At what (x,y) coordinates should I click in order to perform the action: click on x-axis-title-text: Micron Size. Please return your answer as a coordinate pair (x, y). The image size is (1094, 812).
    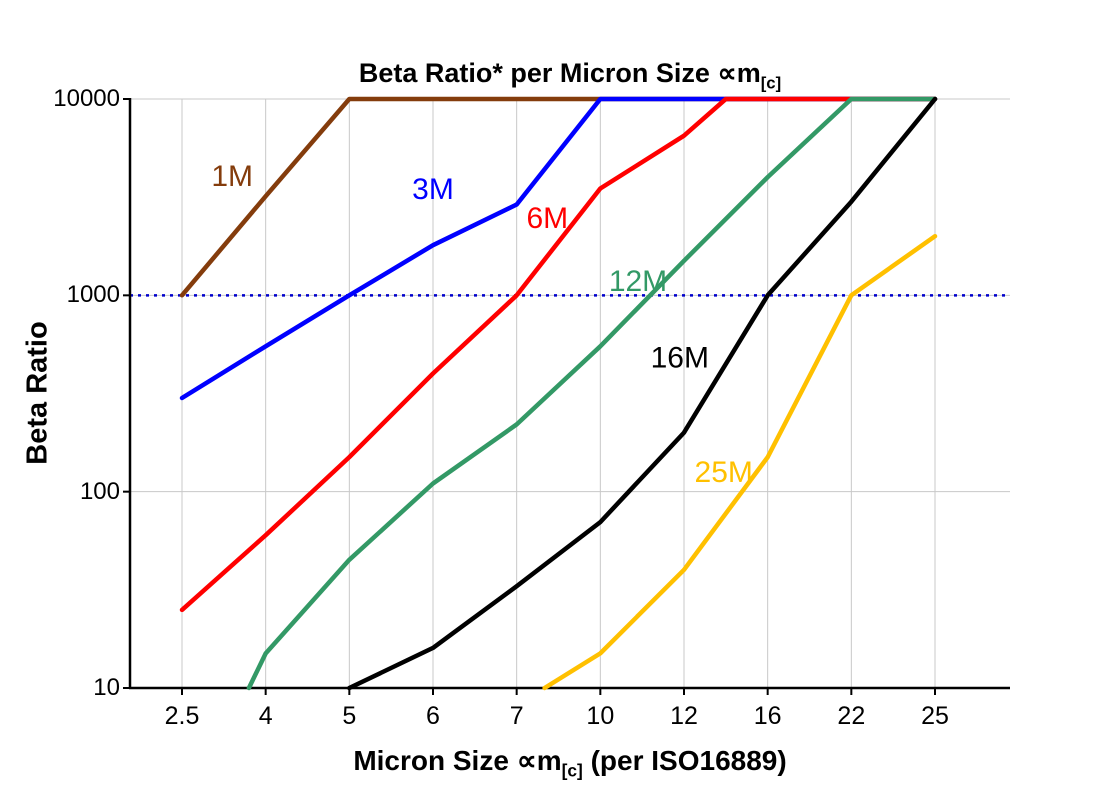
    Looking at the image, I should click on (435, 760).